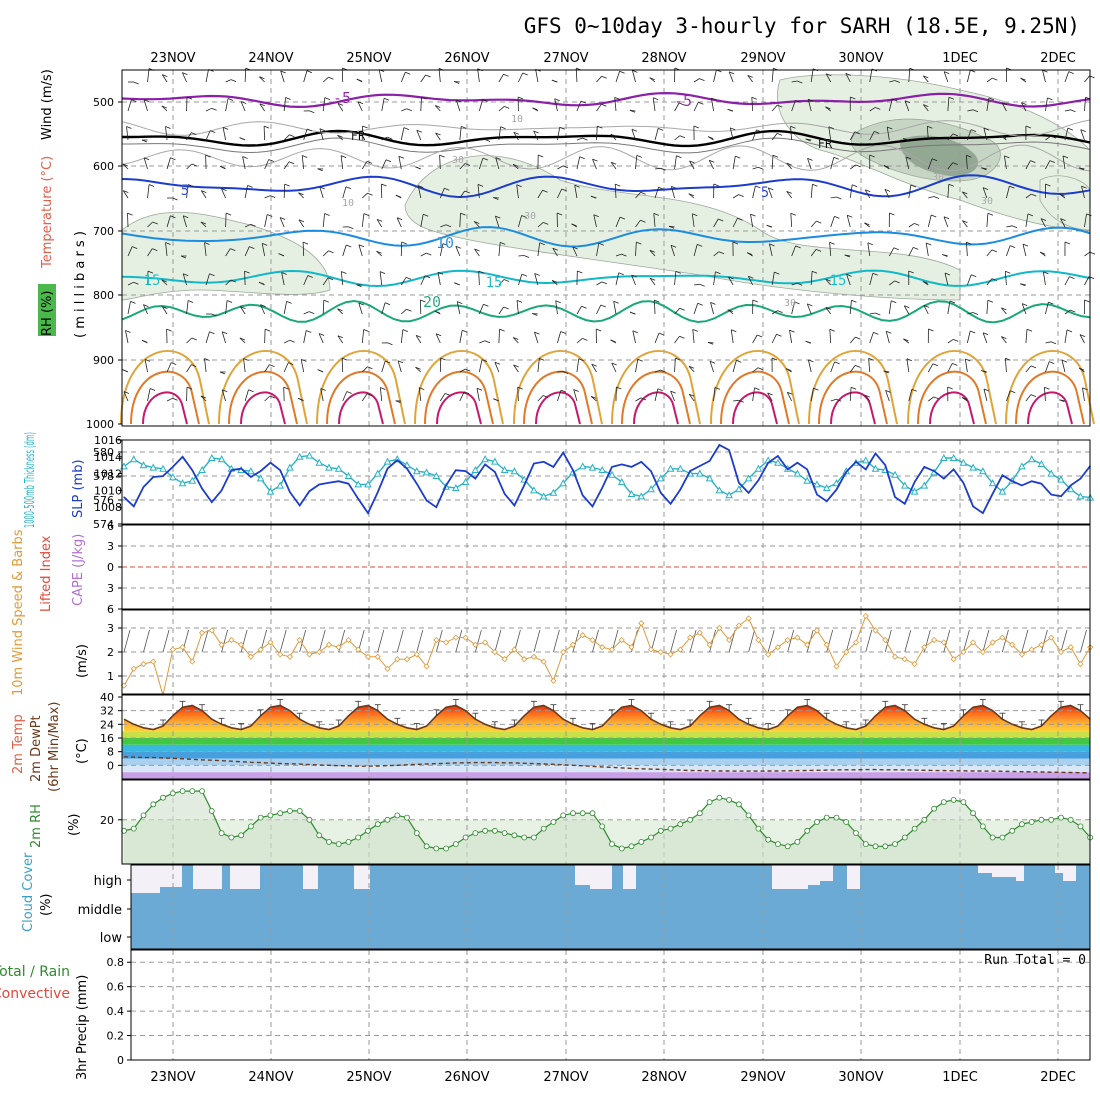  I want to click on axis-tick-label: 16, so click(107, 738).